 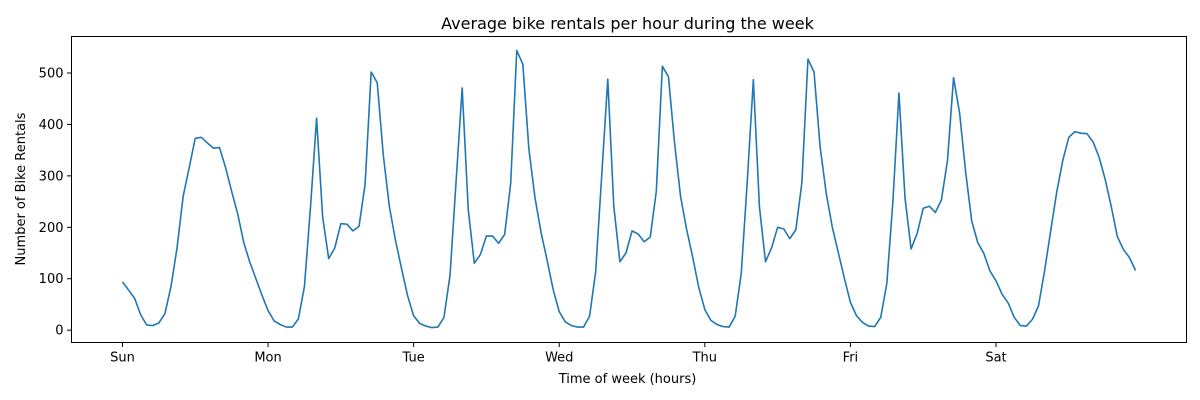 What do you see at coordinates (55, 203) in the screenshot?
I see `y-axis: 0 100 200 300 400 500` at bounding box center [55, 203].